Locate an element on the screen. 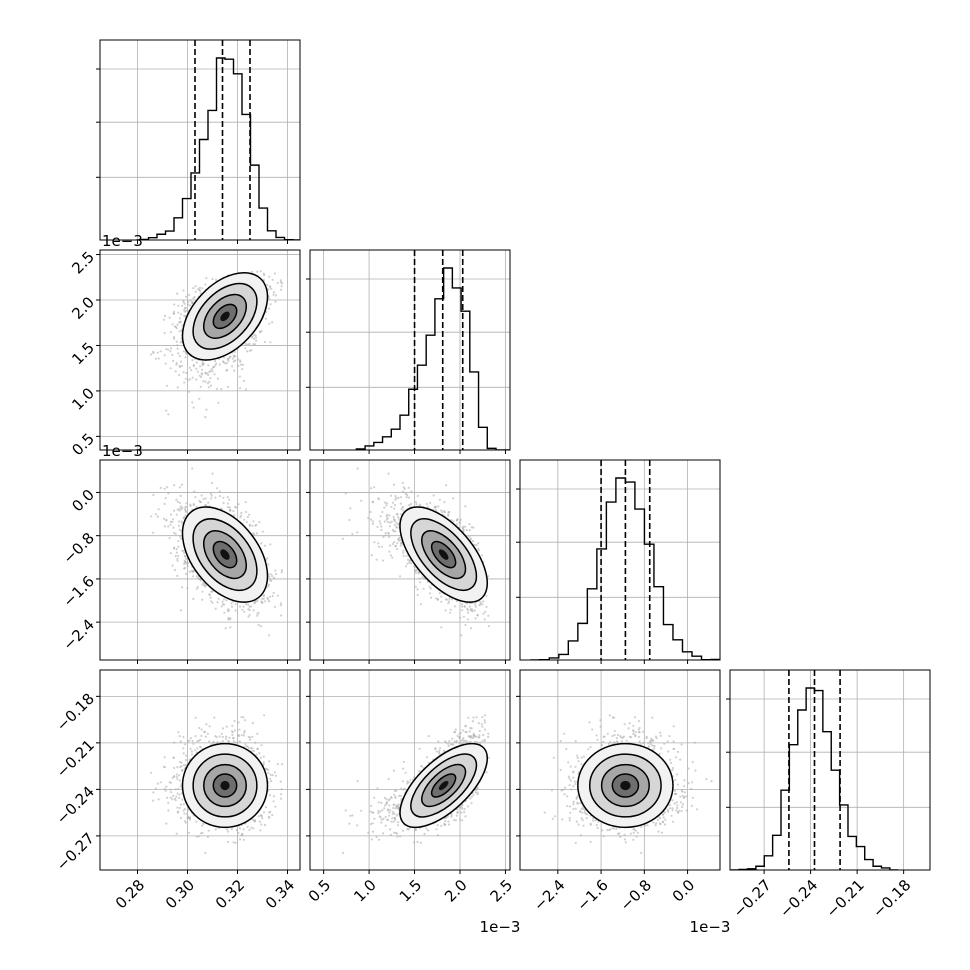 The image size is (970, 970). y-tick-label: 2.5 is located at coordinates (83, 263).